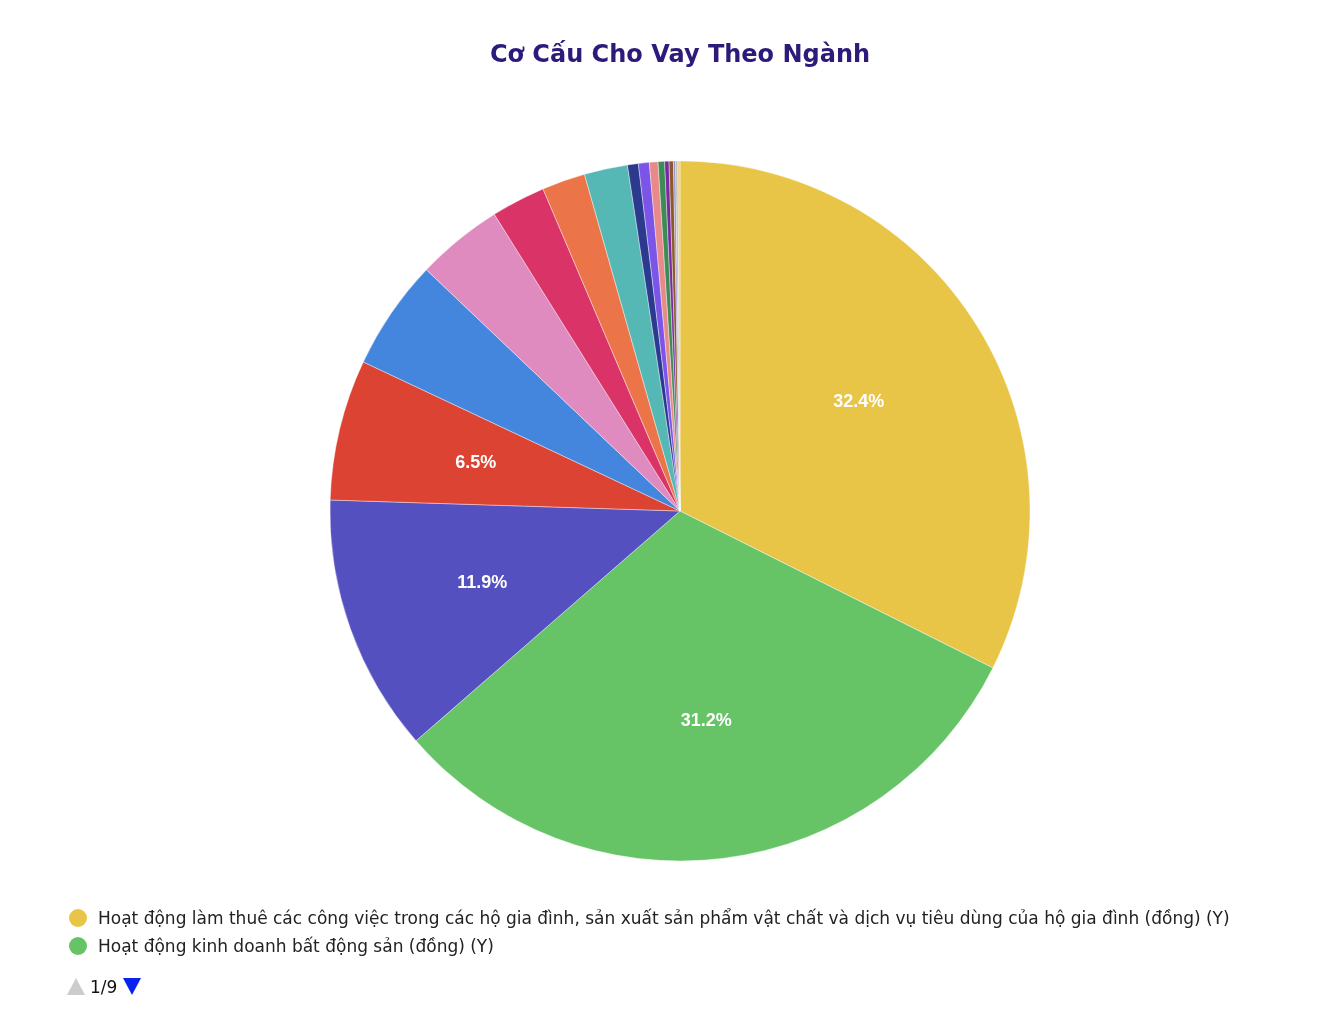 This screenshot has width=1322, height=1030. Describe the element at coordinates (482, 581) in the screenshot. I see `data-label: 11.9%` at that location.